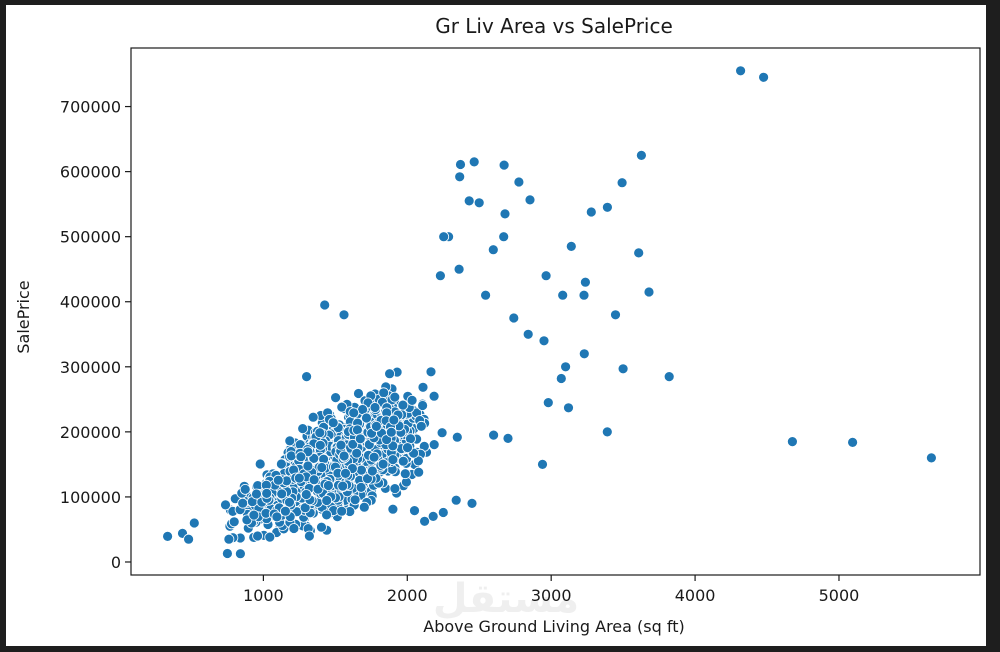 Image resolution: width=1000 pixels, height=652 pixels. What do you see at coordinates (90, 367) in the screenshot?
I see `y-tick-label: 300000` at bounding box center [90, 367].